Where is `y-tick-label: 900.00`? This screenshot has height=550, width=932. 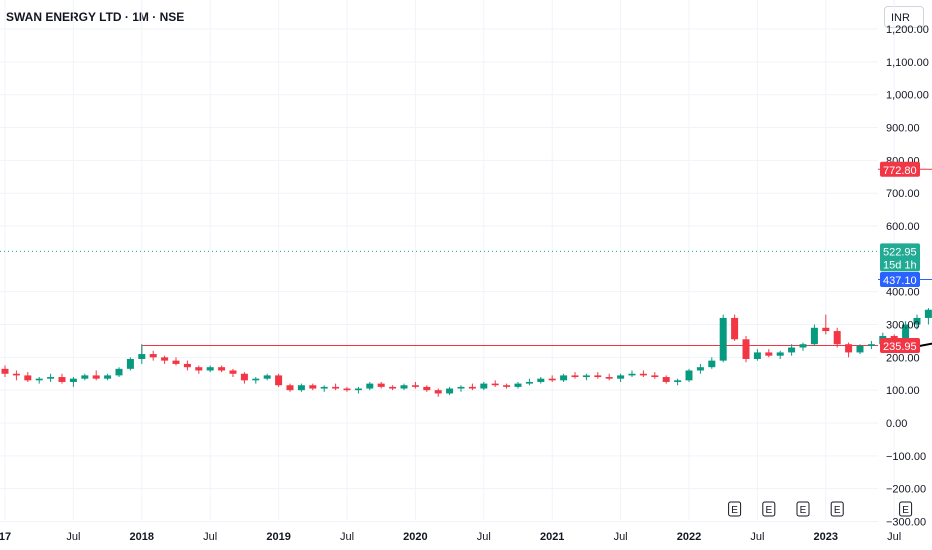
y-tick-label: 900.00 is located at coordinates (903, 129).